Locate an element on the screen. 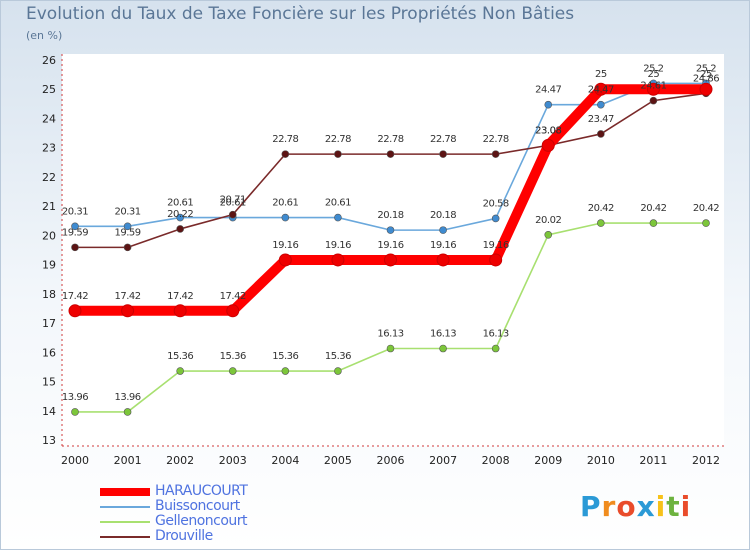 The height and width of the screenshot is (550, 750). x-tick-label: 2002 is located at coordinates (180, 460).